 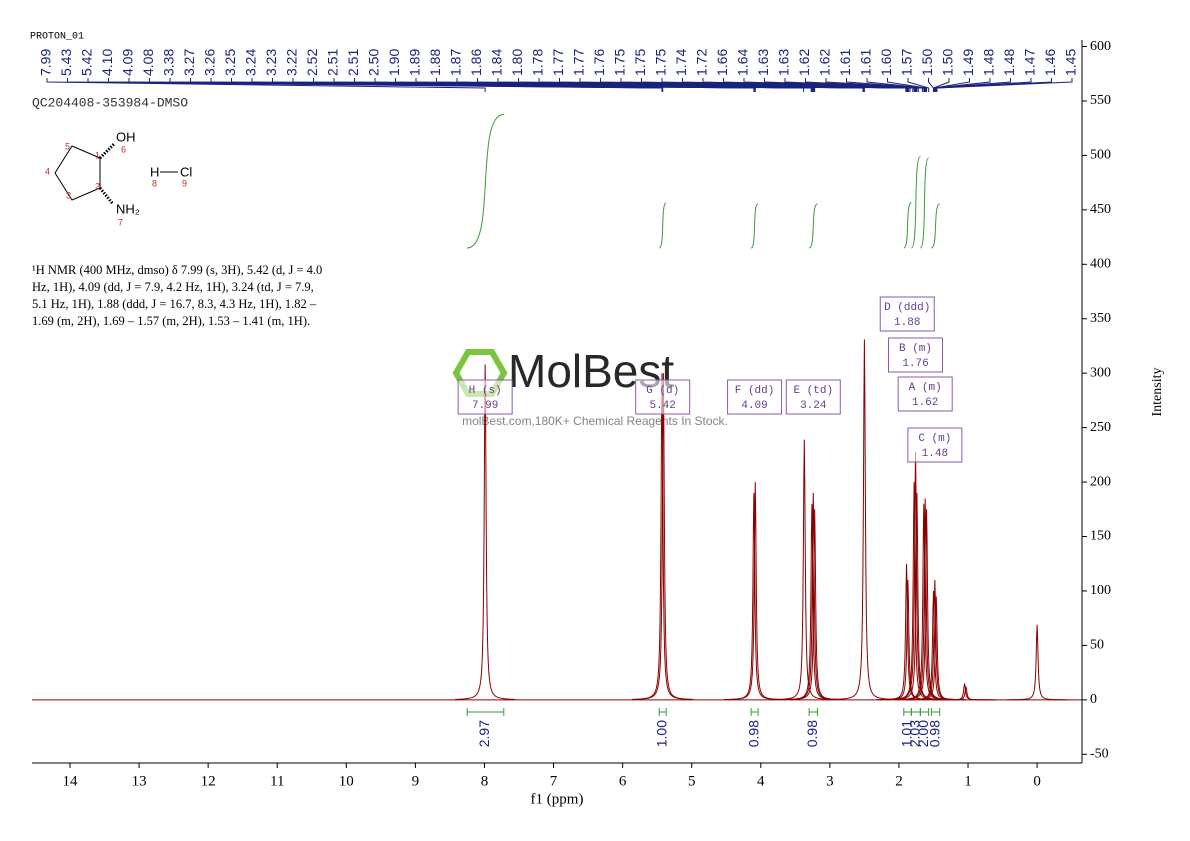 I want to click on multiplet-shift: 3.24, so click(x=813, y=406).